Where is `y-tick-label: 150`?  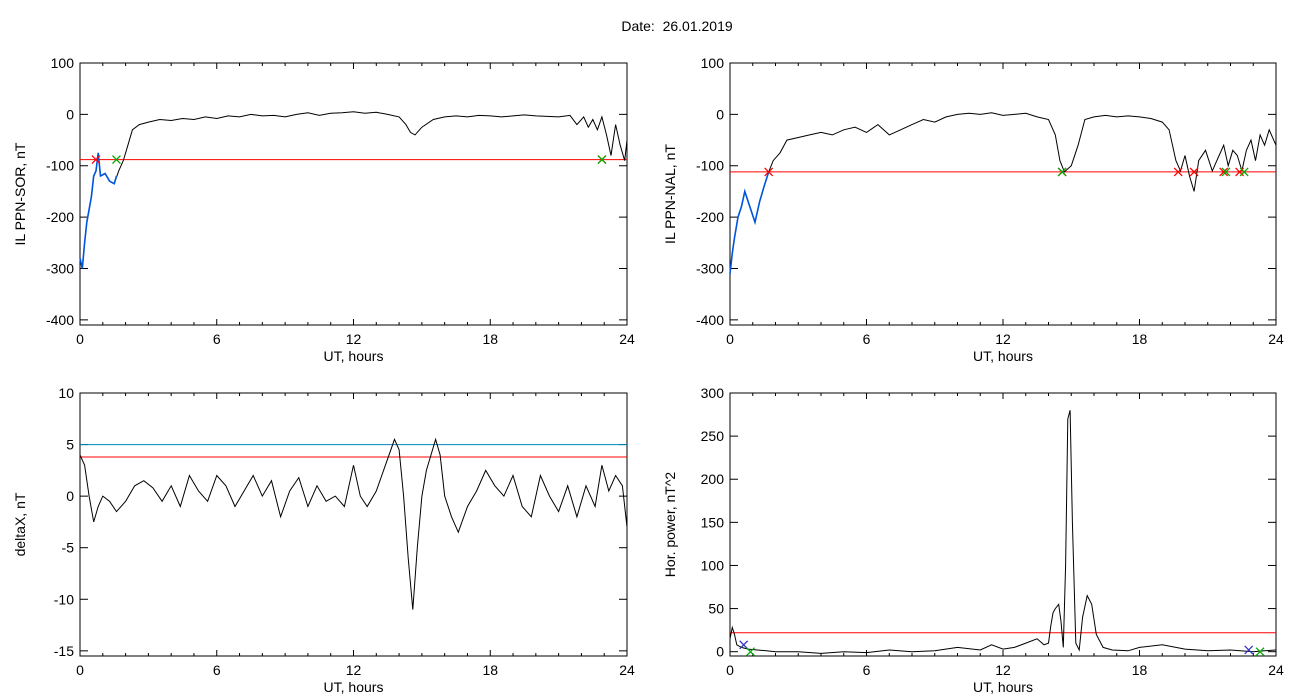 y-tick-label: 150 is located at coordinates (713, 522).